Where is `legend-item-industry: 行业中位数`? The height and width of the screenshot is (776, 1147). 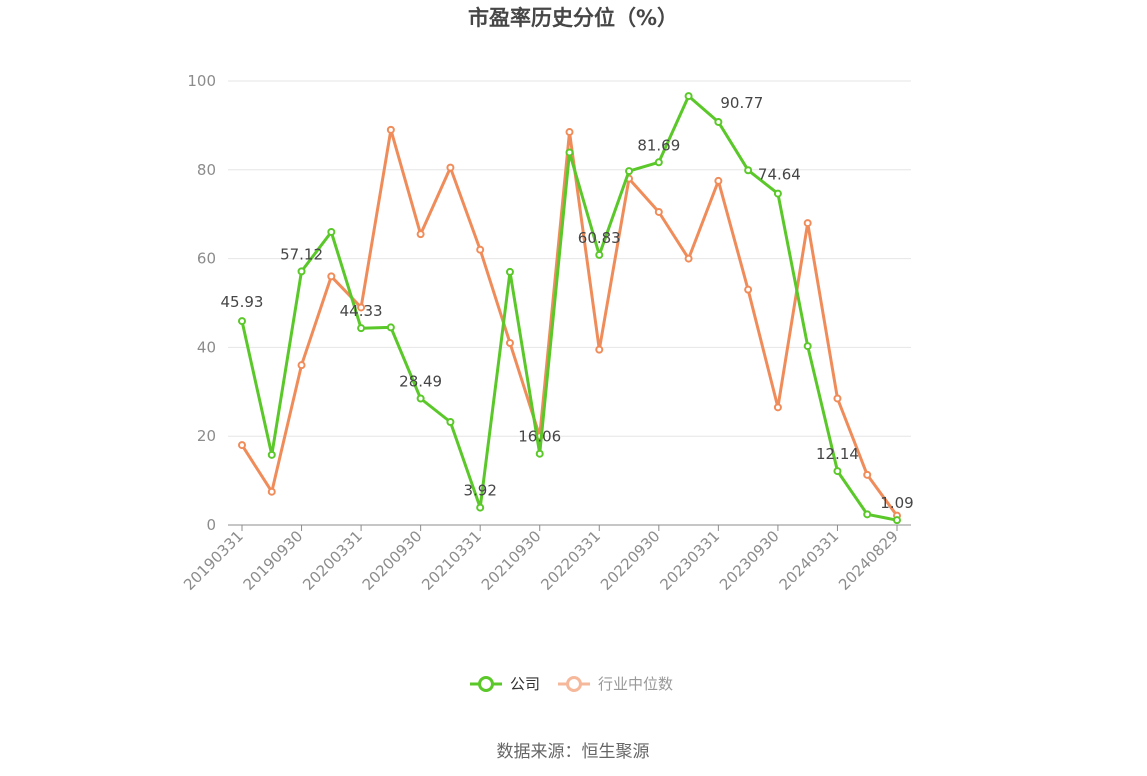
legend-item-industry: 行业中位数 is located at coordinates (615, 684).